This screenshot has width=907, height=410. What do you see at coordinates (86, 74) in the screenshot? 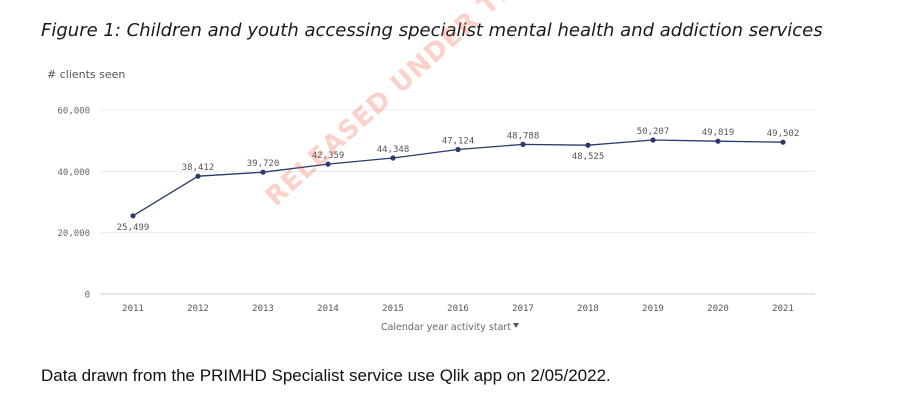
I see `y-axis-label: # clients seen` at bounding box center [86, 74].